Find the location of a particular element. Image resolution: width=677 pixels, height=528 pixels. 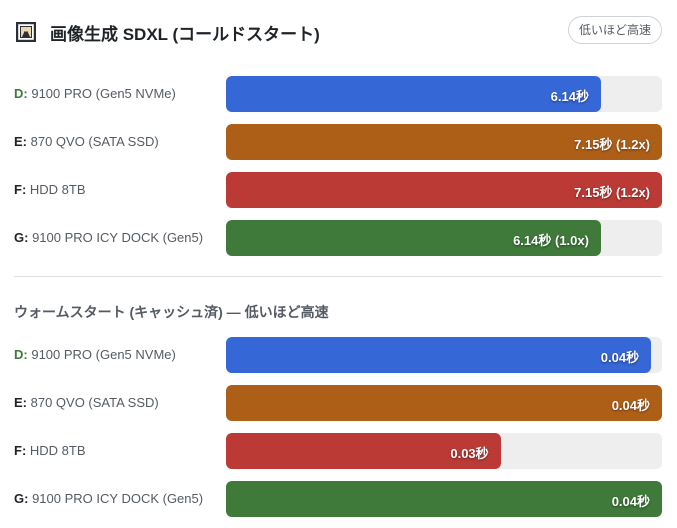

section-divider is located at coordinates (338, 276).